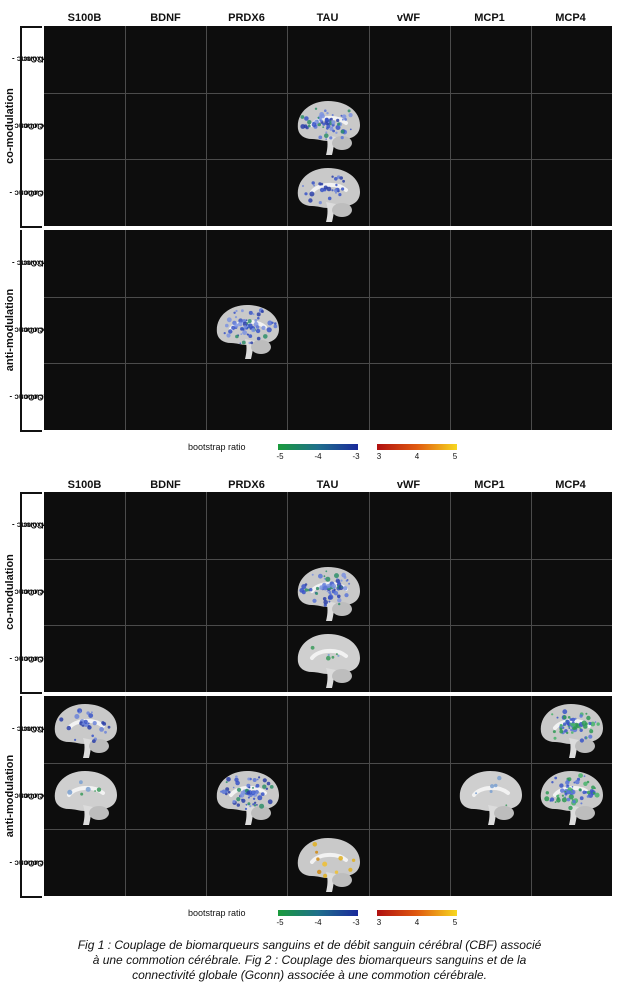  Describe the element at coordinates (379, 922) in the screenshot. I see `legend-tick: 3` at that location.